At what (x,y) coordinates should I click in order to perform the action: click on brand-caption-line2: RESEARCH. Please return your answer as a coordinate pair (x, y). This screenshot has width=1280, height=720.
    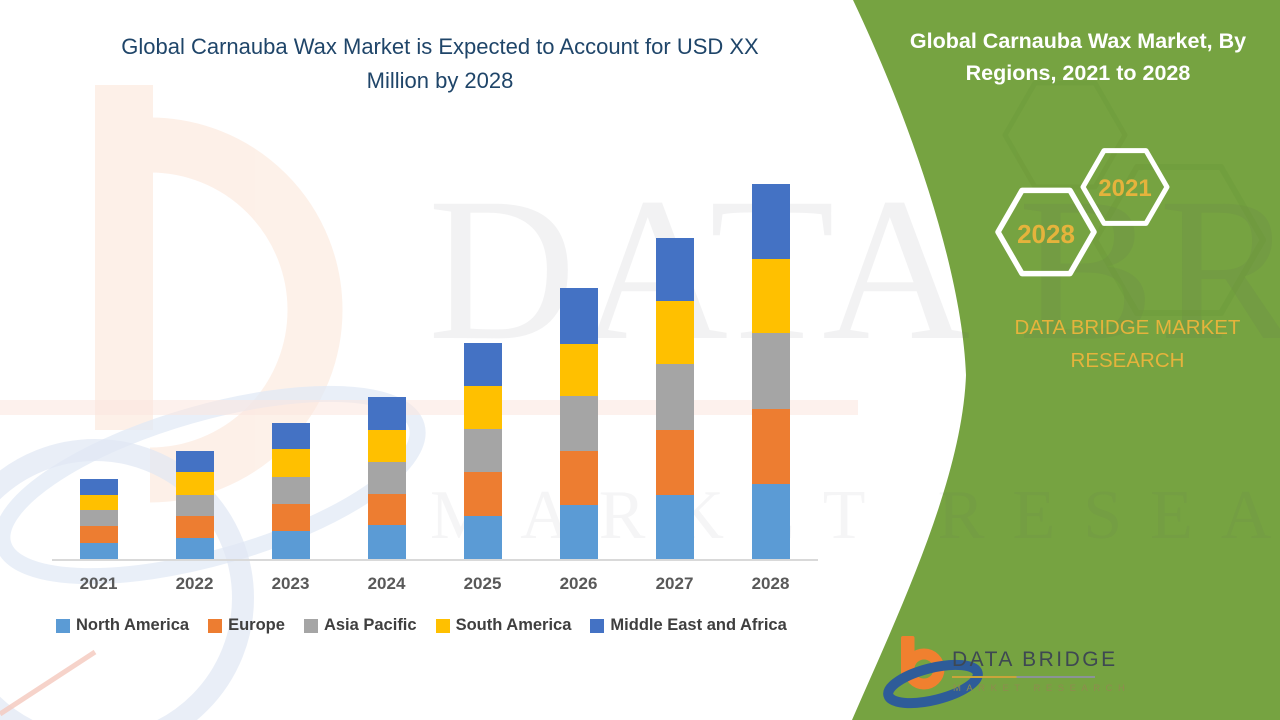
    Looking at the image, I should click on (1127, 360).